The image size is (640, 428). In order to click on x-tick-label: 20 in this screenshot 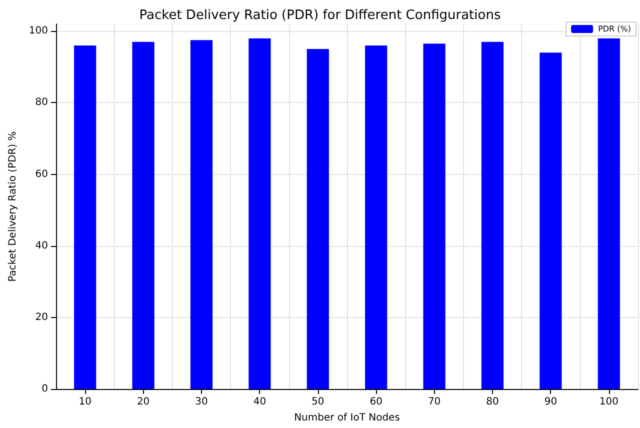, I will do `click(143, 402)`.